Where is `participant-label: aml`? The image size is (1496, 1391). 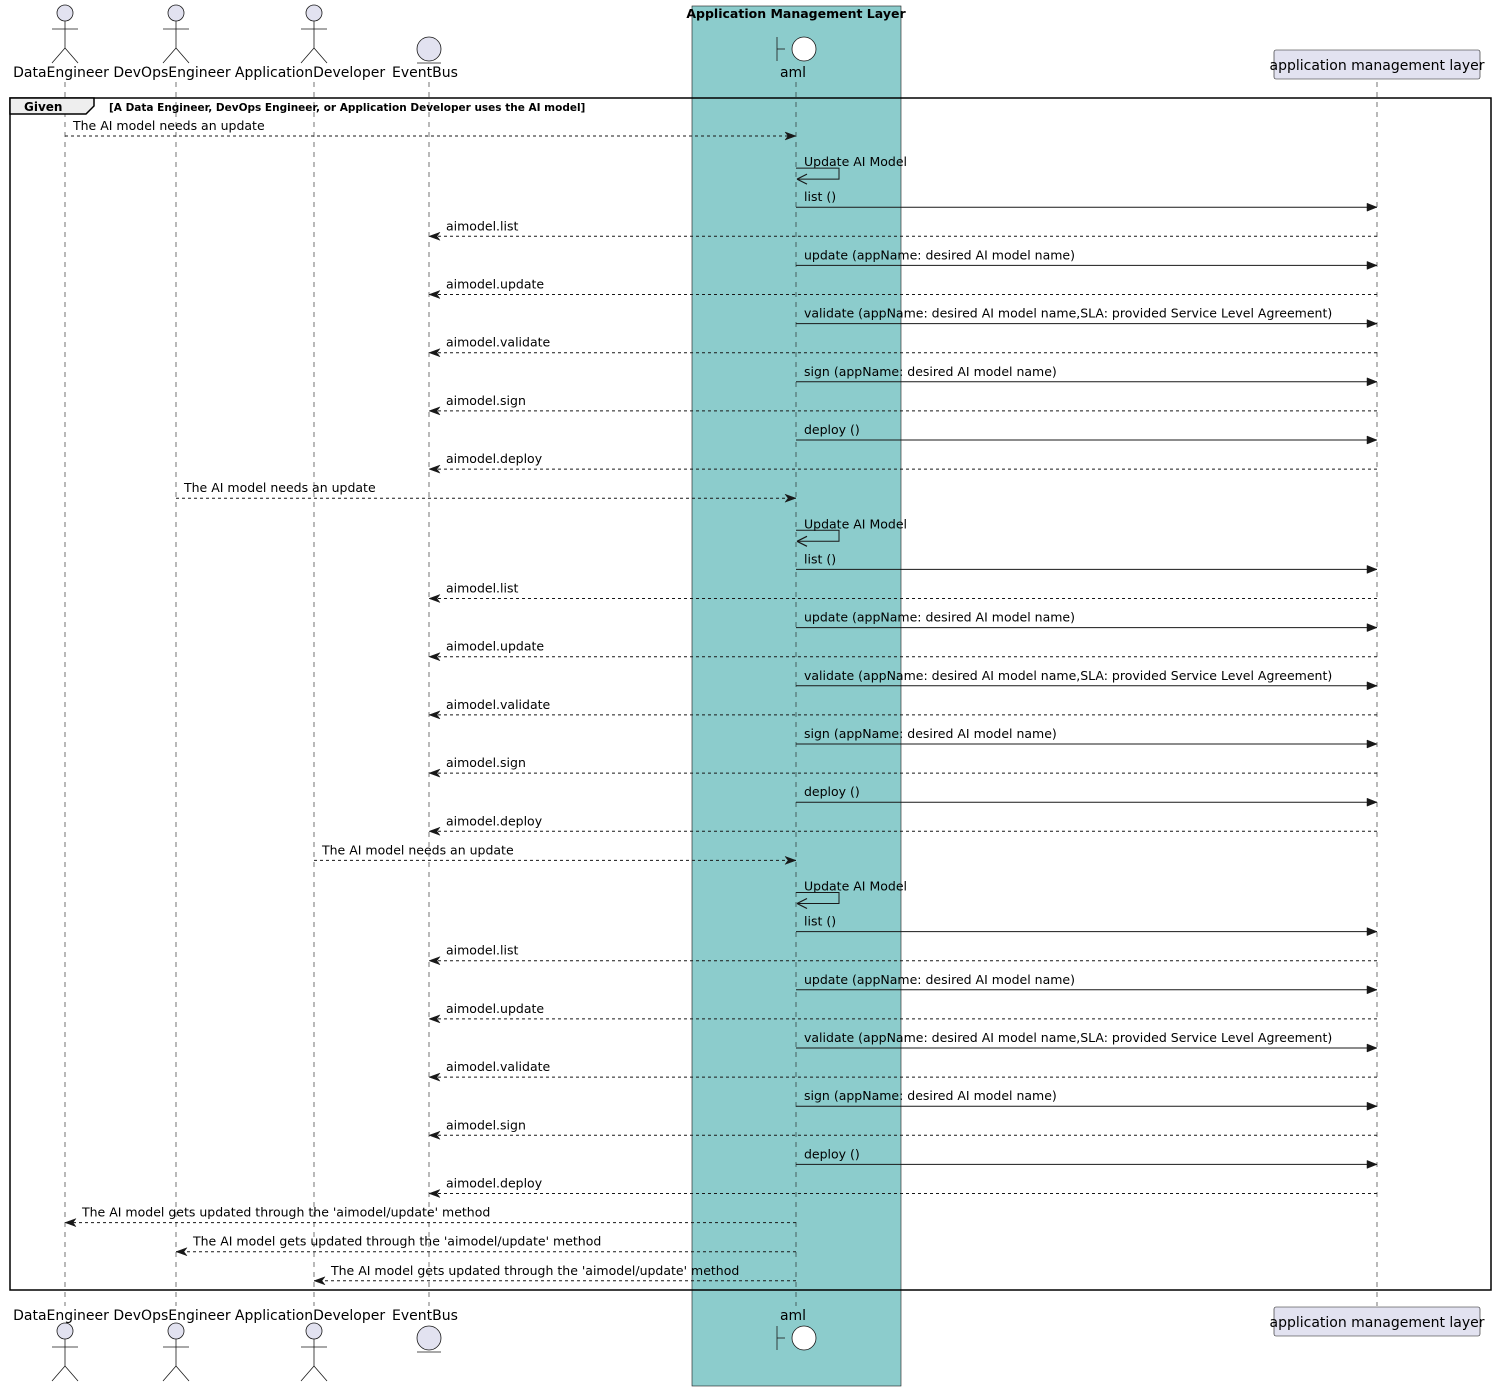 participant-label: aml is located at coordinates (793, 1316).